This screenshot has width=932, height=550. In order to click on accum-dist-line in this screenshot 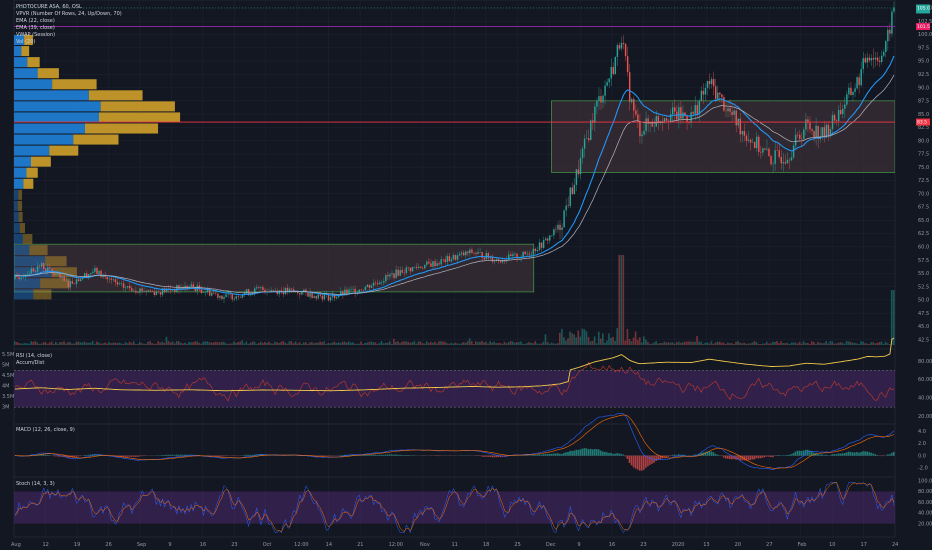, I will do `click(454, 364)`.